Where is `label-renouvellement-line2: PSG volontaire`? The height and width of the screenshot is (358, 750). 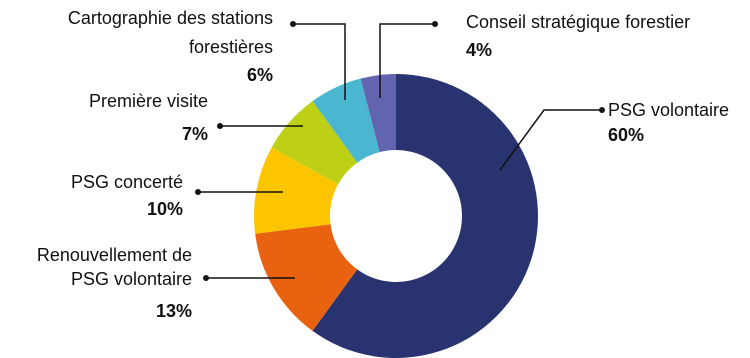
label-renouvellement-line2: PSG volontaire is located at coordinates (131, 279).